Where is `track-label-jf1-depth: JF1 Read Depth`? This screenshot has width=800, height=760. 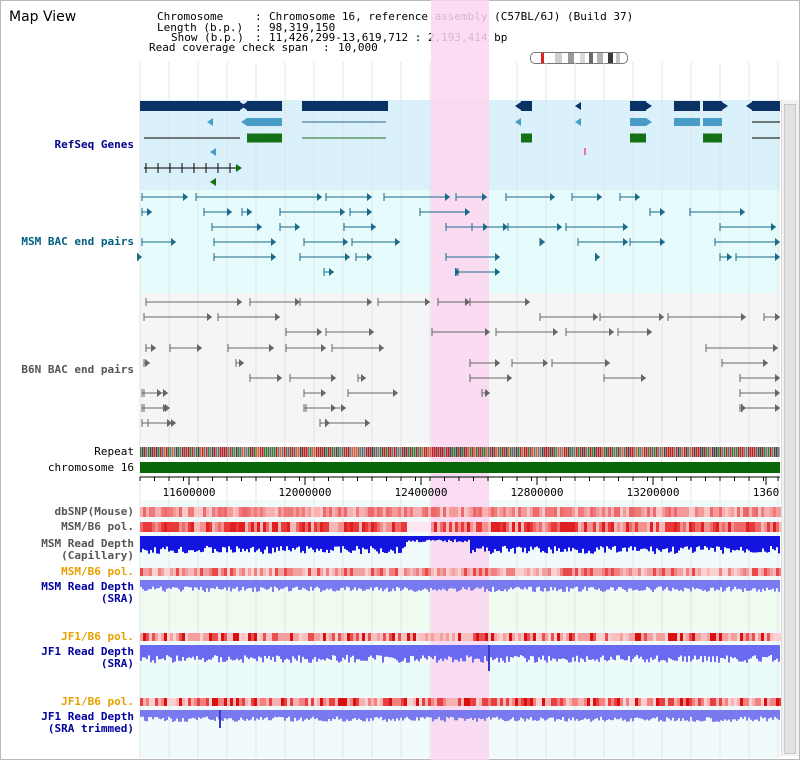 track-label-jf1-depth: JF1 Read Depth is located at coordinates (87, 651).